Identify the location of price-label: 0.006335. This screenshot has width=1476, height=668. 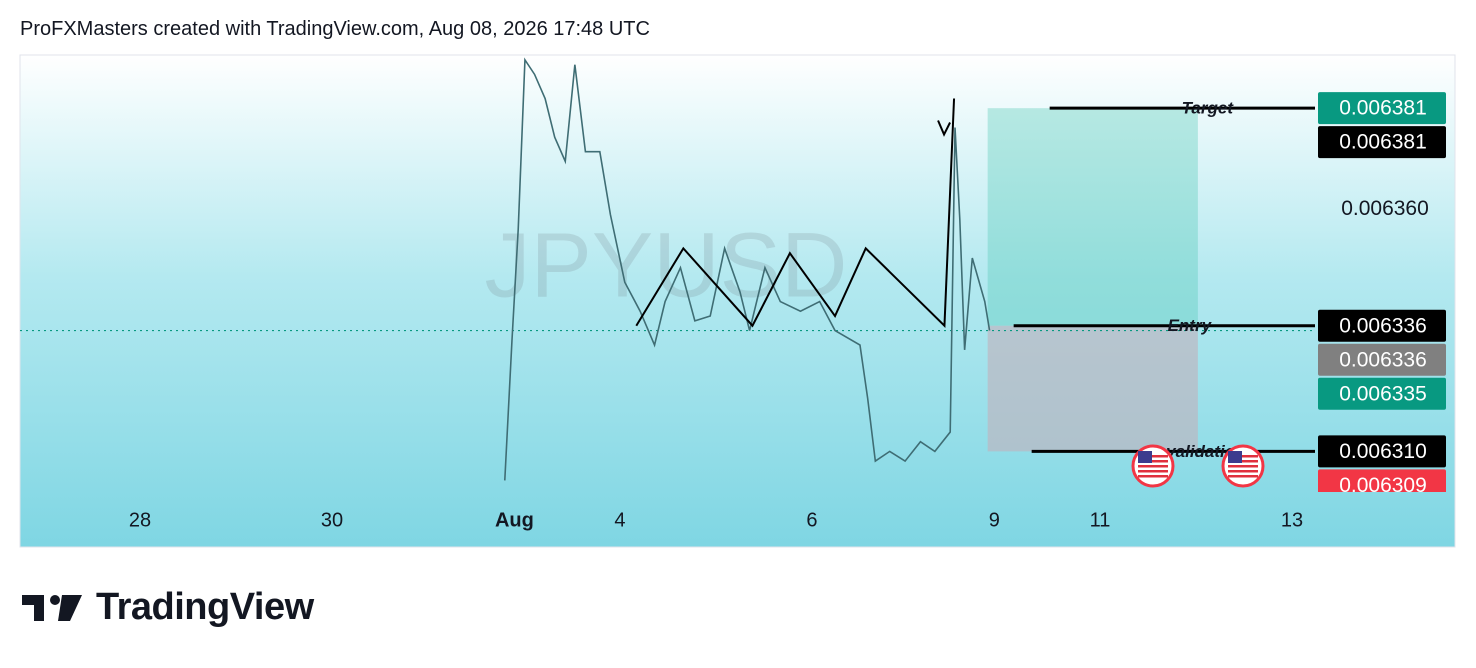
(1383, 393).